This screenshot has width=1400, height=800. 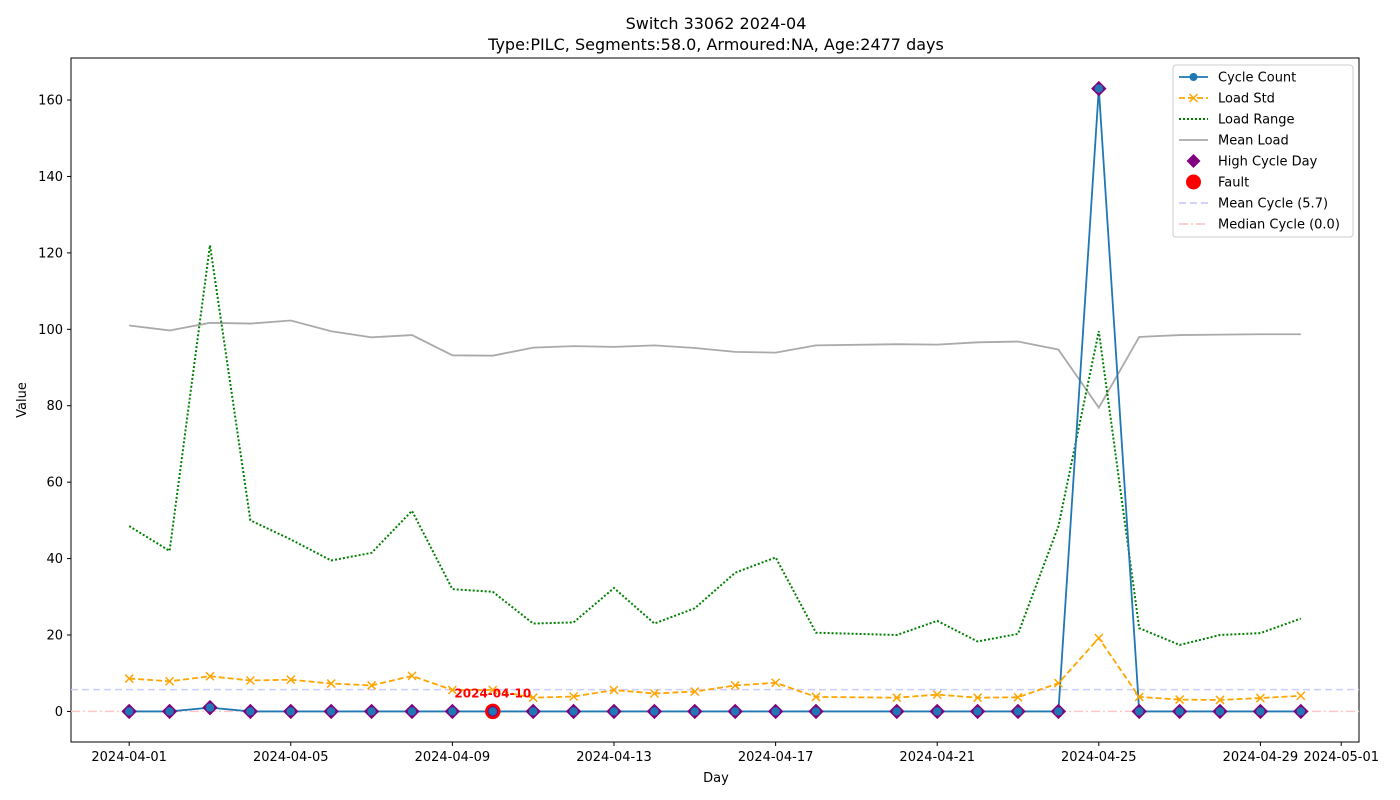 What do you see at coordinates (59, 712) in the screenshot?
I see `y-tick-label: 0` at bounding box center [59, 712].